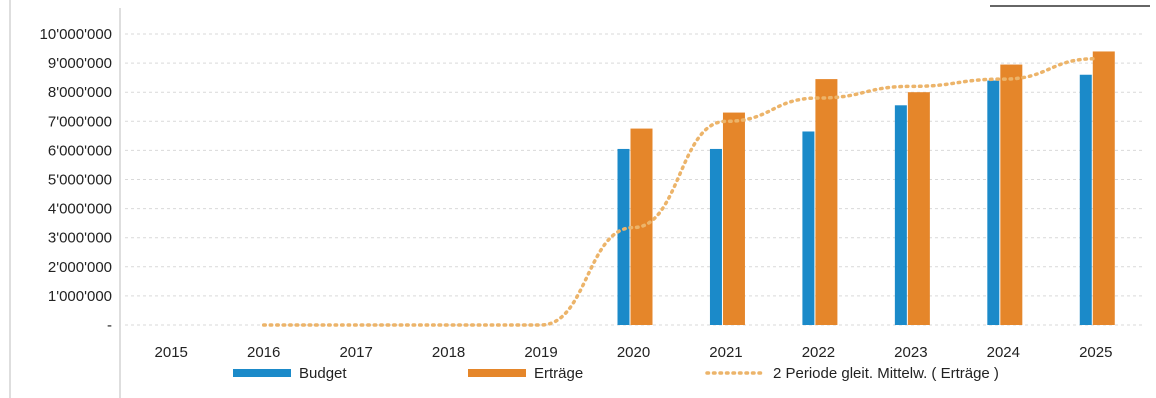 This screenshot has width=1156, height=398. I want to click on y-tick-label: -, so click(109, 325).